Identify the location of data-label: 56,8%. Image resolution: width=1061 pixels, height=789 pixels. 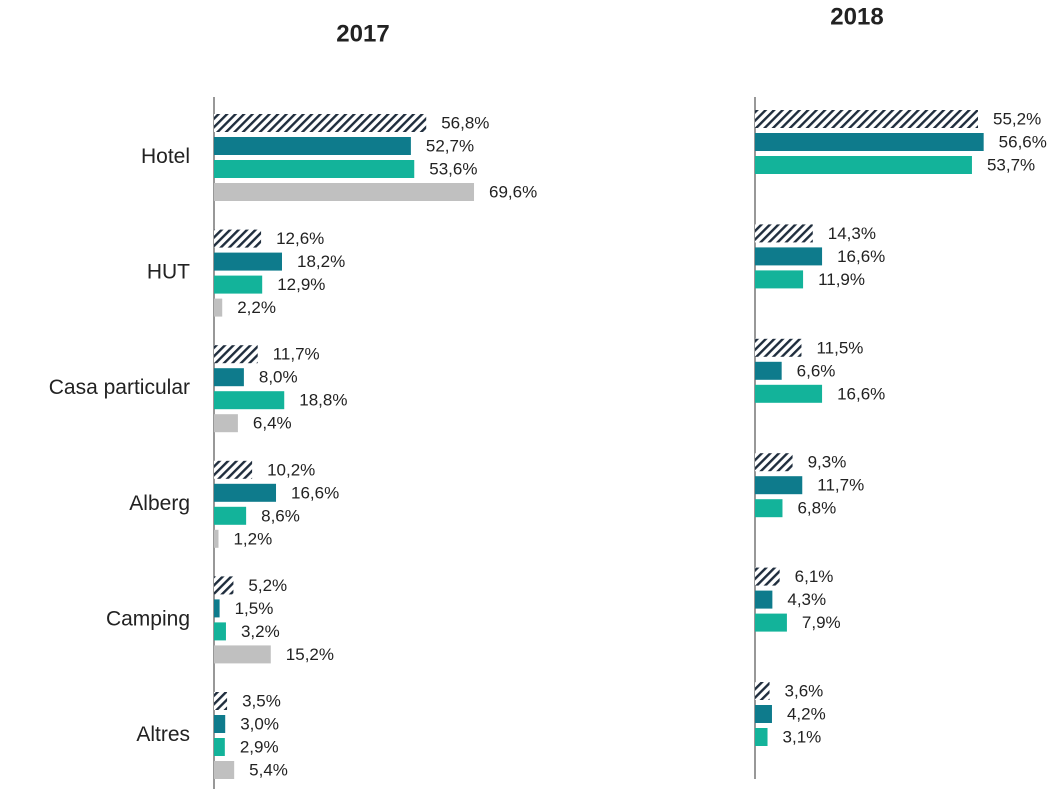
(465, 122).